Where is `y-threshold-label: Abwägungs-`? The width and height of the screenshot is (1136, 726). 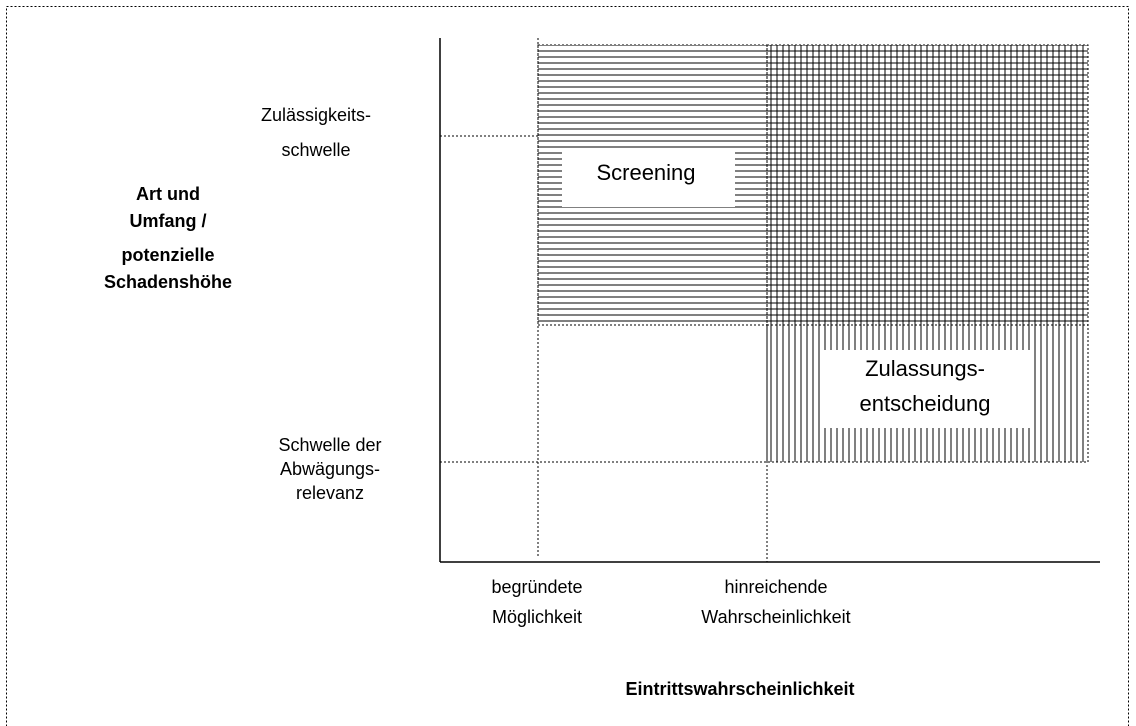 y-threshold-label: Abwägungs- is located at coordinates (330, 469).